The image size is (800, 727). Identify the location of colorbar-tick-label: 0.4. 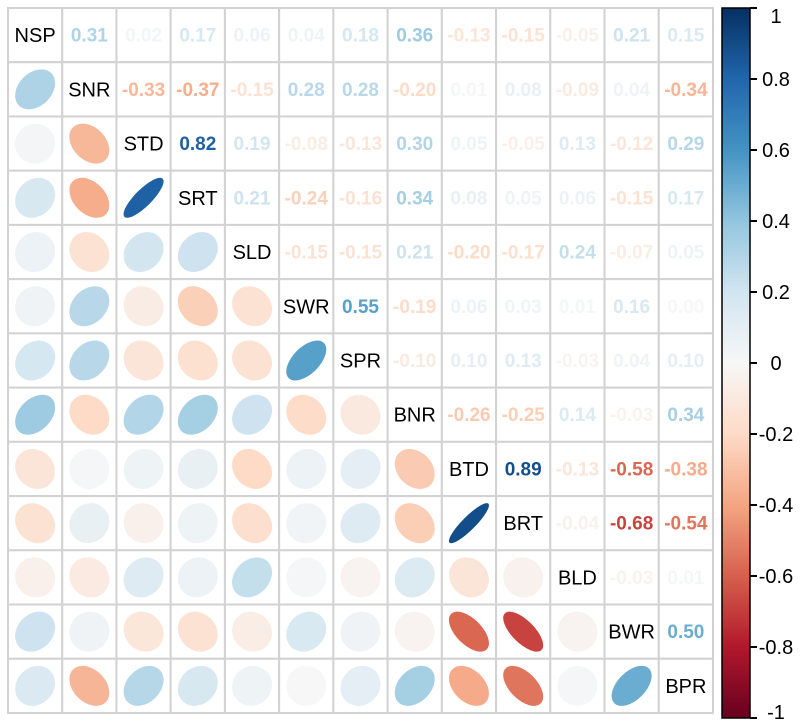
(776, 222).